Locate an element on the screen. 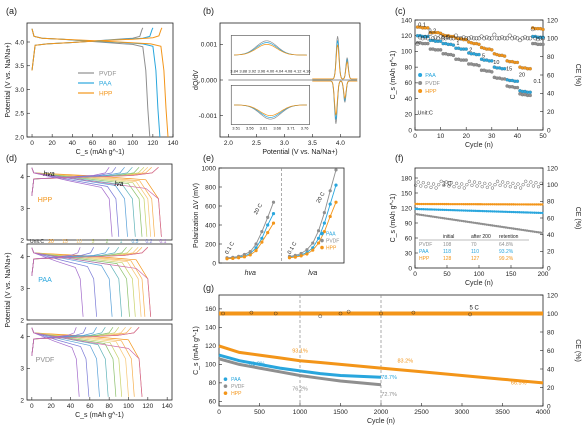 The image size is (585, 441). panel-e-y-tick-label: 200 is located at coordinates (210, 244).